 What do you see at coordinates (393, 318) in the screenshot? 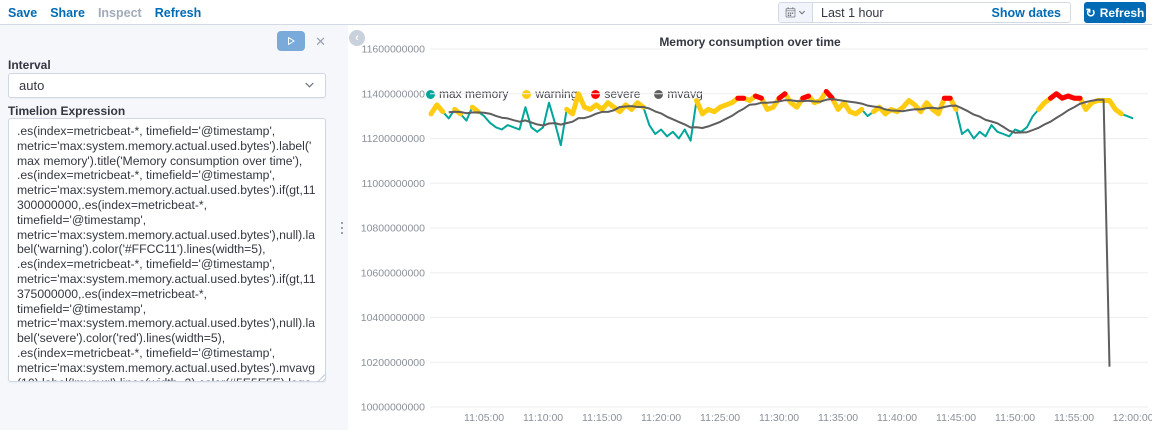
I see `y-axis-tick-label: 10400000000` at bounding box center [393, 318].